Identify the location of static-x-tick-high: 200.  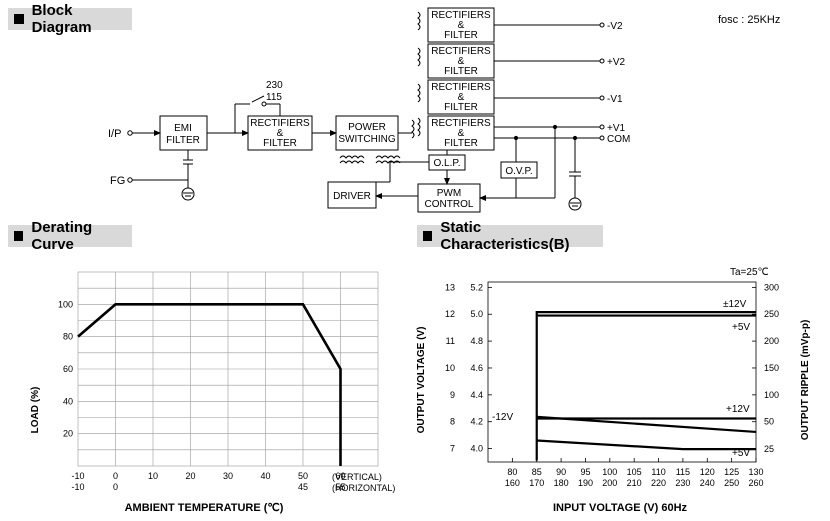
(609, 483).